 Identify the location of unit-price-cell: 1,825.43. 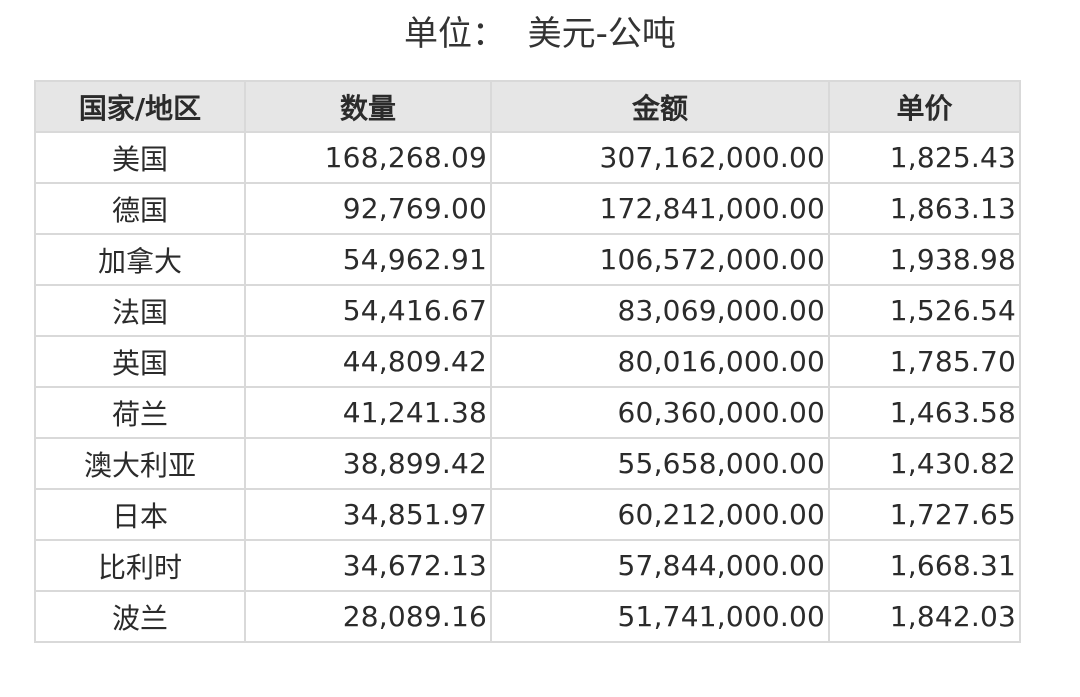
(924, 157).